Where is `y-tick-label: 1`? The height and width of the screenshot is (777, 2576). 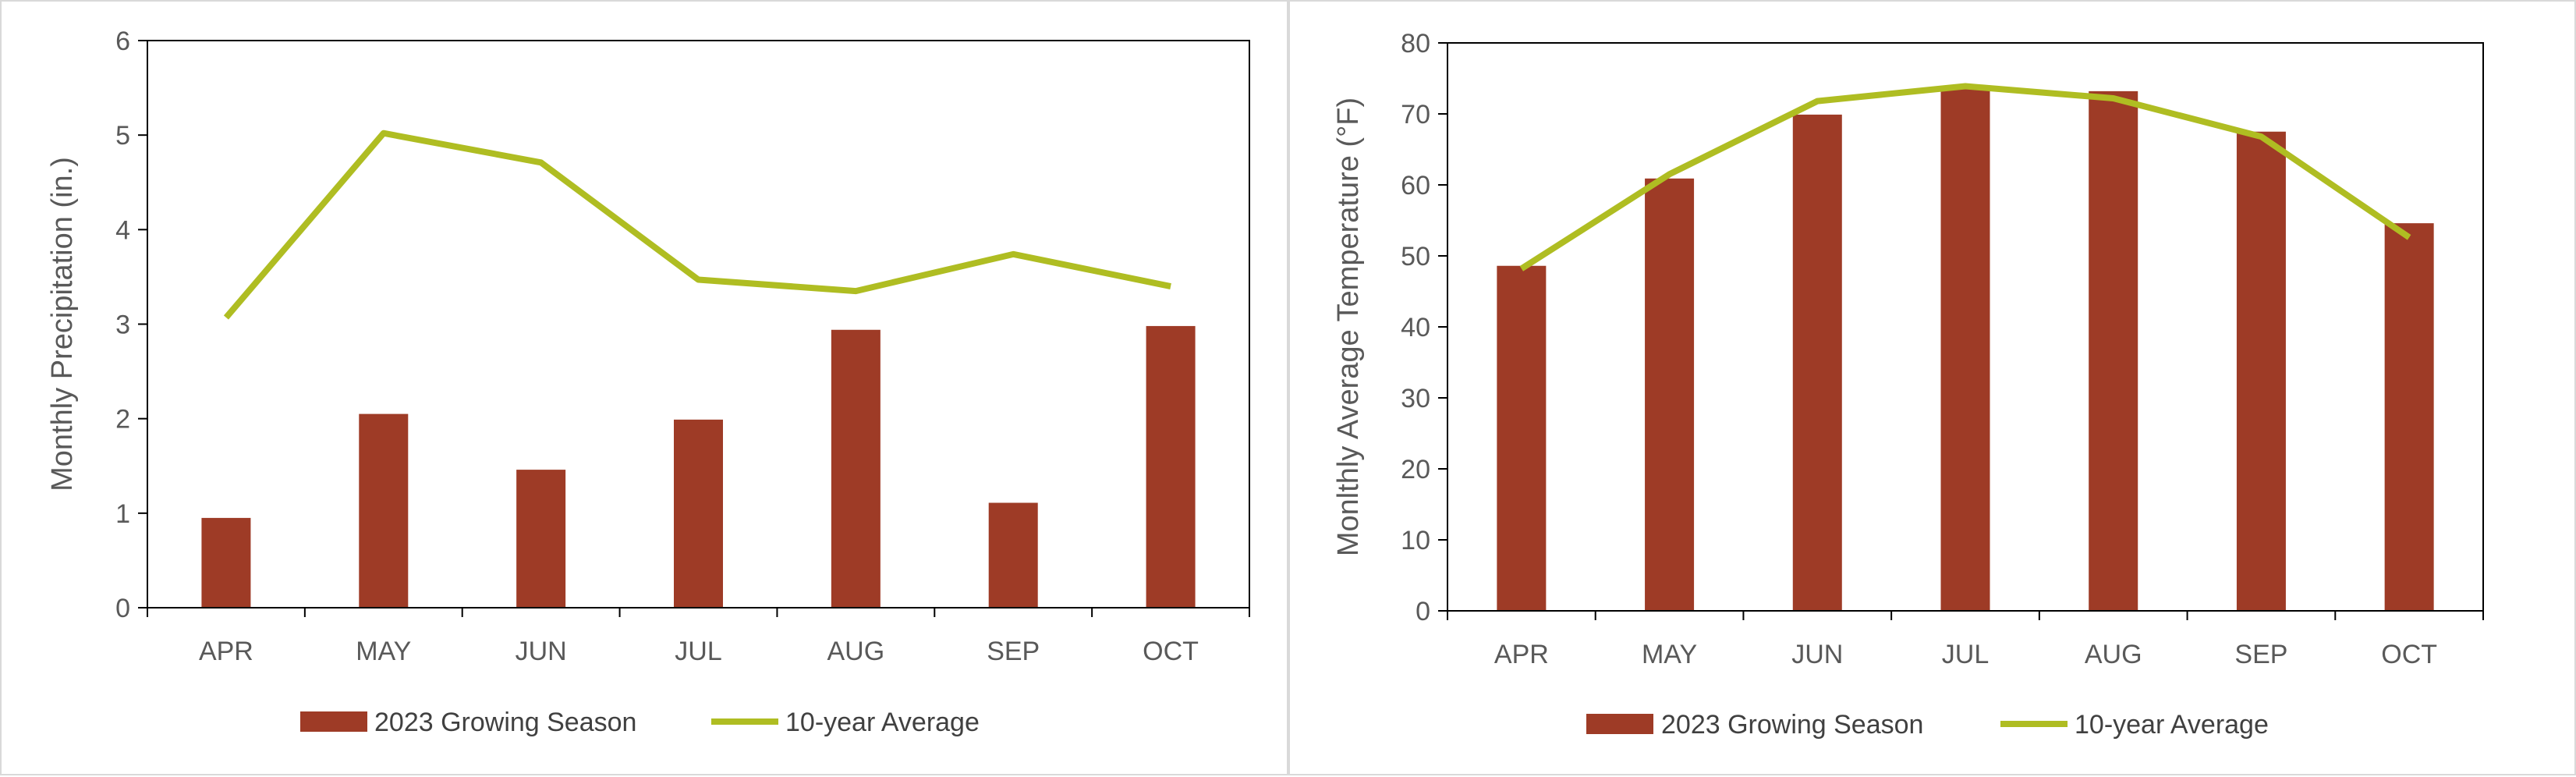 y-tick-label: 1 is located at coordinates (122, 514).